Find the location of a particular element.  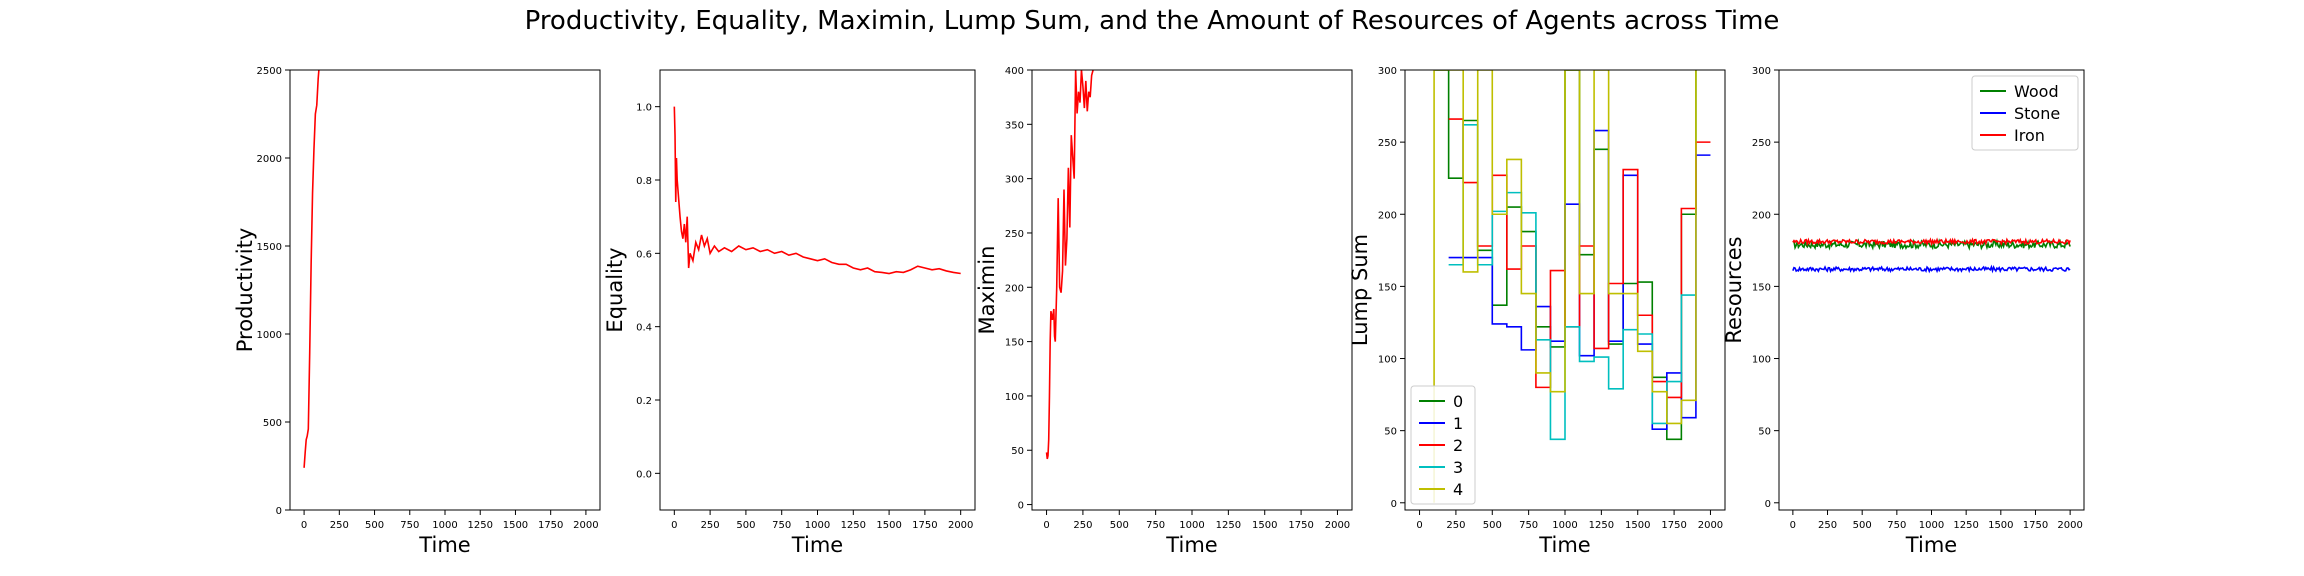

y-tick-label: 0.0 is located at coordinates (644, 474).